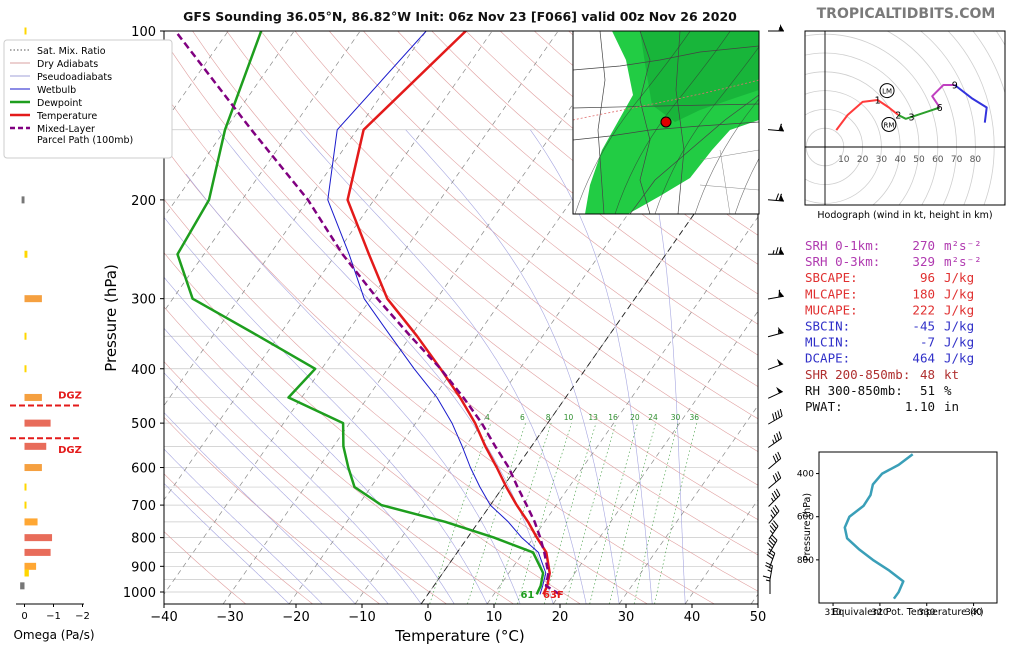 The height and width of the screenshot is (652, 1024). What do you see at coordinates (773, 309) in the screenshot?
I see `wind-barbs` at bounding box center [773, 309].